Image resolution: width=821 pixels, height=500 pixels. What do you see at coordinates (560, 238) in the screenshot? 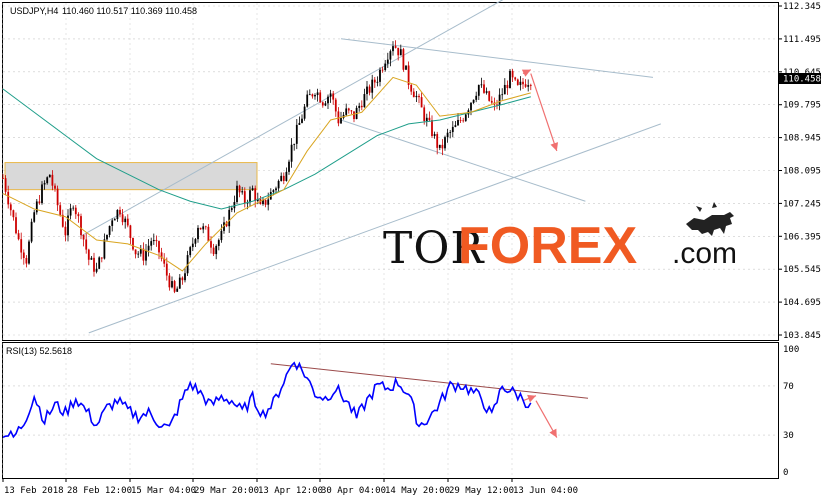
I see `brand-watermark: TOR FOREX .com` at bounding box center [560, 238].